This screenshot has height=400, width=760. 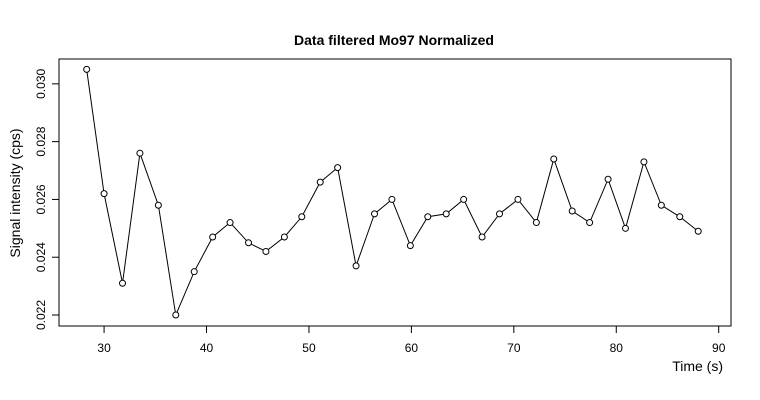 I want to click on y-tick-label: 0.030, so click(x=41, y=84).